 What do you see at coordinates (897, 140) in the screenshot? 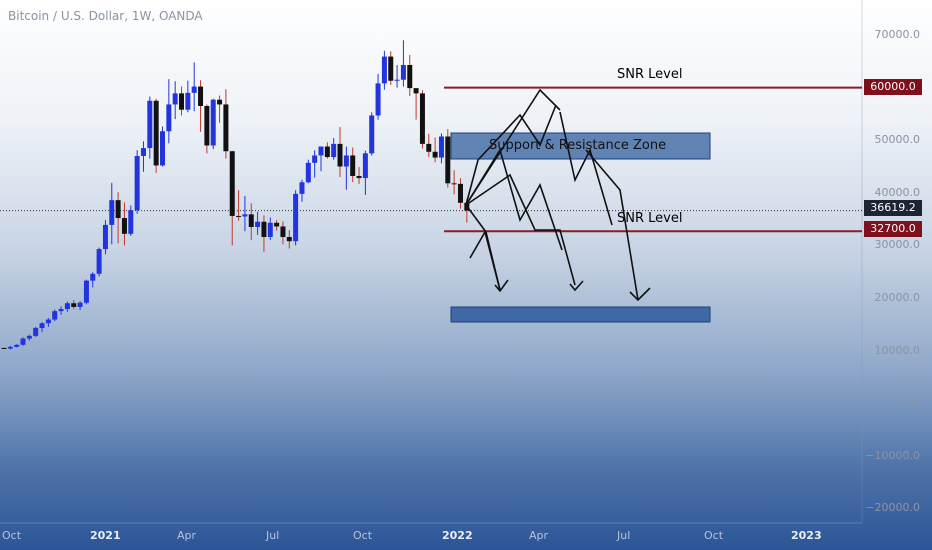
I see `price-tick-label: 50000.0` at bounding box center [897, 140].